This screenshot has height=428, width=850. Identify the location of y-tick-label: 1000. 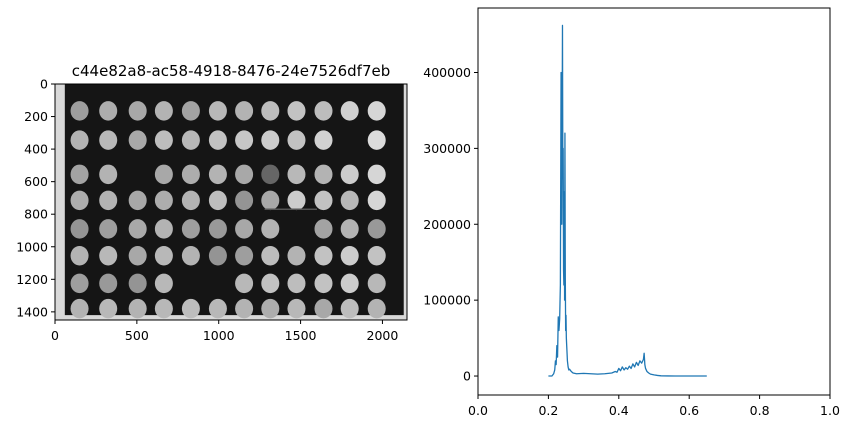
(32, 246).